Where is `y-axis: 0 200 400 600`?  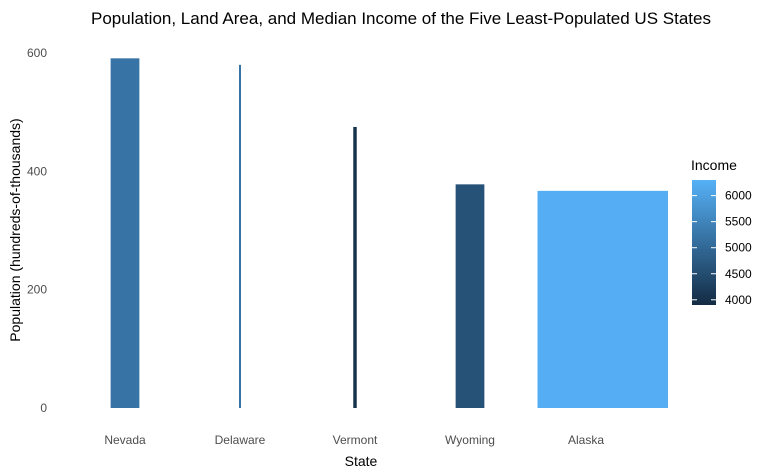
y-axis: 0 200 400 600 is located at coordinates (37, 230).